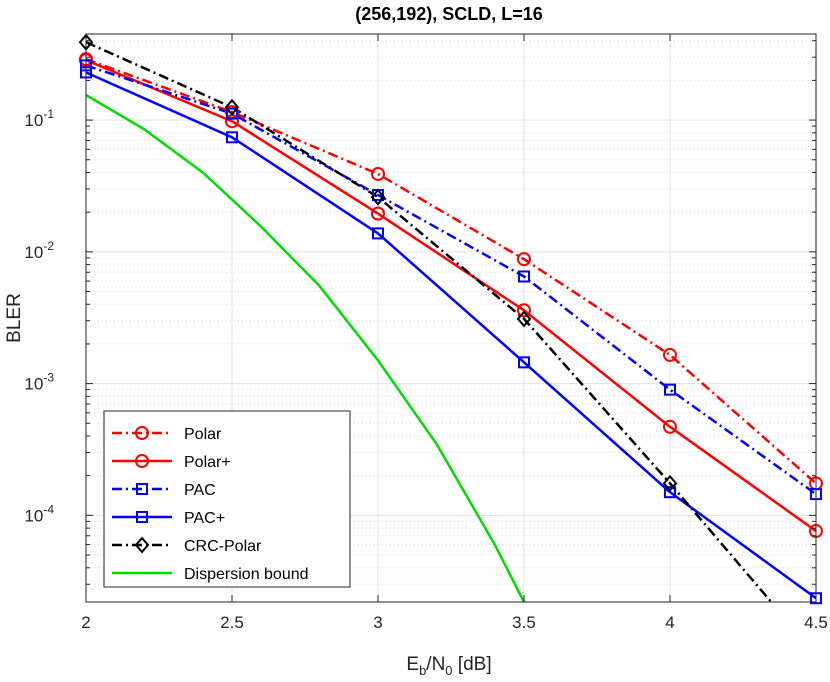 Image resolution: width=830 pixels, height=682 pixels. What do you see at coordinates (412, 664) in the screenshot?
I see `x-axis-label-main: E` at bounding box center [412, 664].